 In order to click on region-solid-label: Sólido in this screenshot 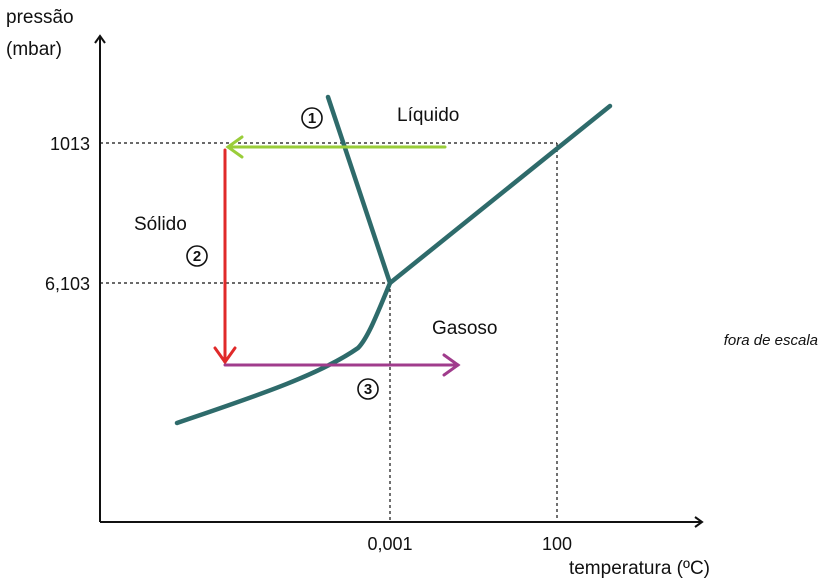, I will do `click(160, 224)`.